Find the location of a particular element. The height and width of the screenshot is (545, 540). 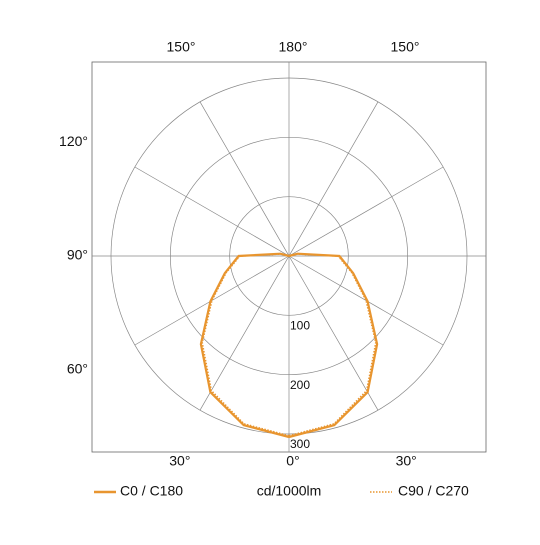

angle-tick-label: 60° is located at coordinates (77, 368).